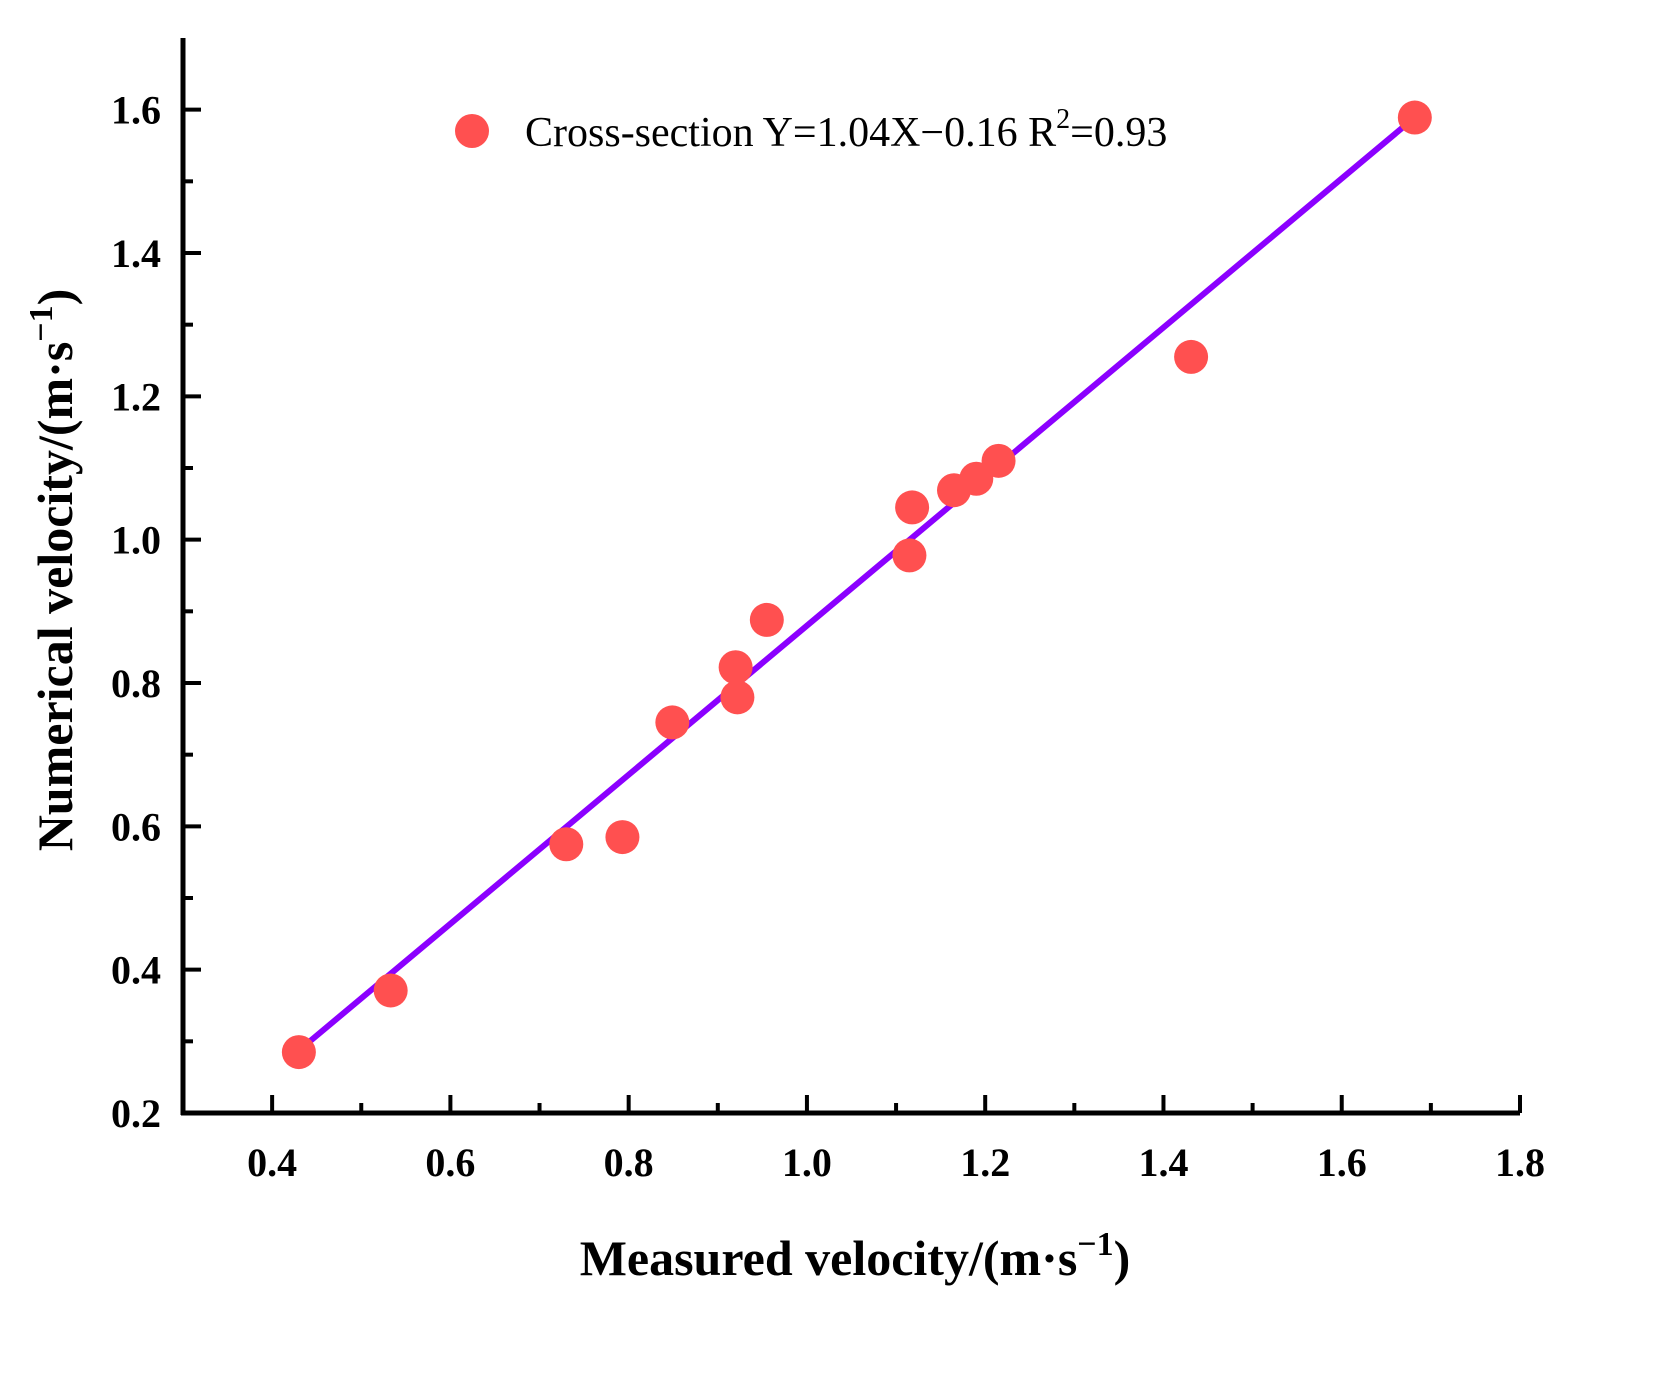 The width and height of the screenshot is (1662, 1379). What do you see at coordinates (136, 396) in the screenshot?
I see `y-tick-label: 1.2` at bounding box center [136, 396].